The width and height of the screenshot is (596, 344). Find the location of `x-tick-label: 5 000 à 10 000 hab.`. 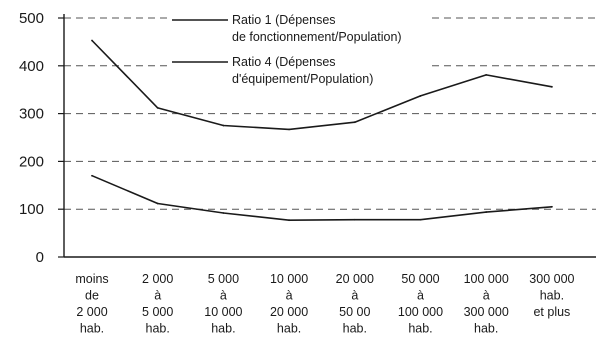

x-tick-label: 5 000 à 10 000 hab. is located at coordinates (223, 304).